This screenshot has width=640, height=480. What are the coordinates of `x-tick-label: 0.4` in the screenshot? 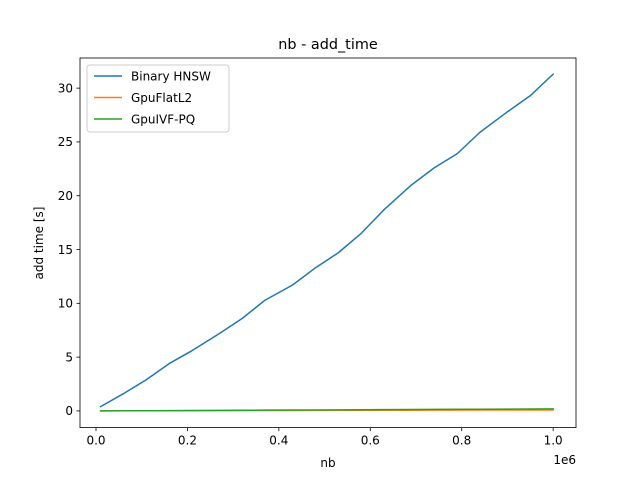 It's located at (278, 441).